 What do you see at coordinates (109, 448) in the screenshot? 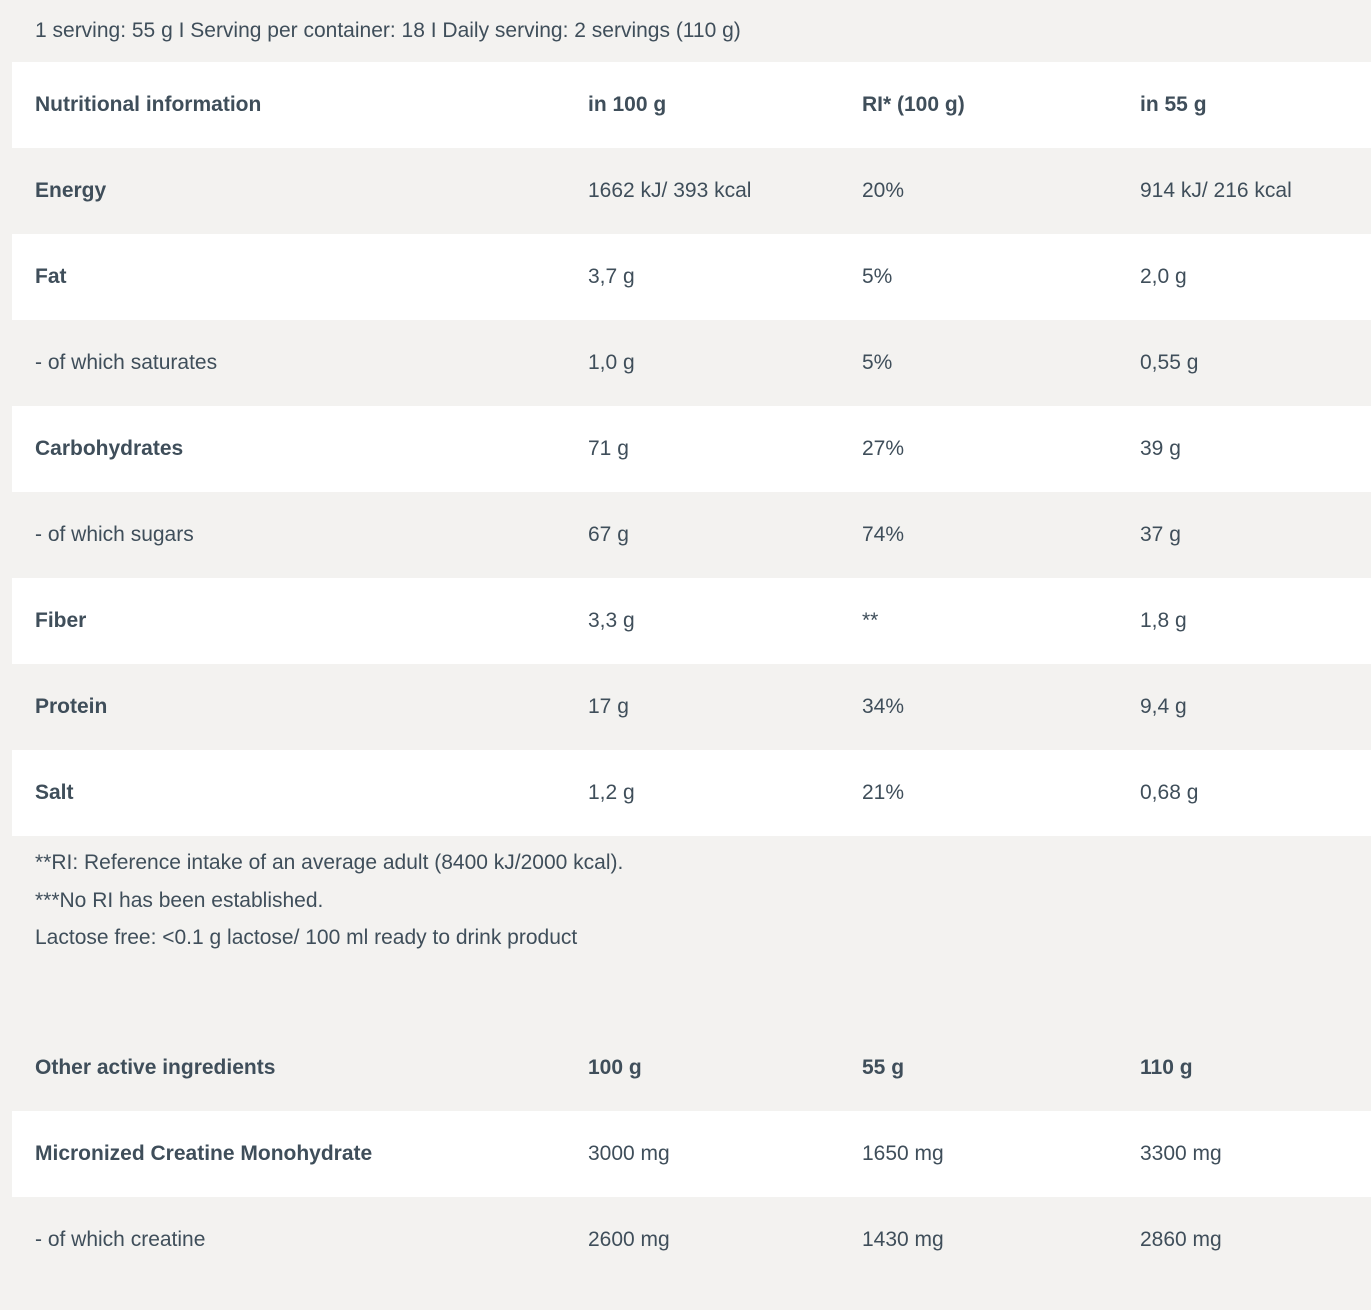
I see `row-label: Carbohydrates` at bounding box center [109, 448].